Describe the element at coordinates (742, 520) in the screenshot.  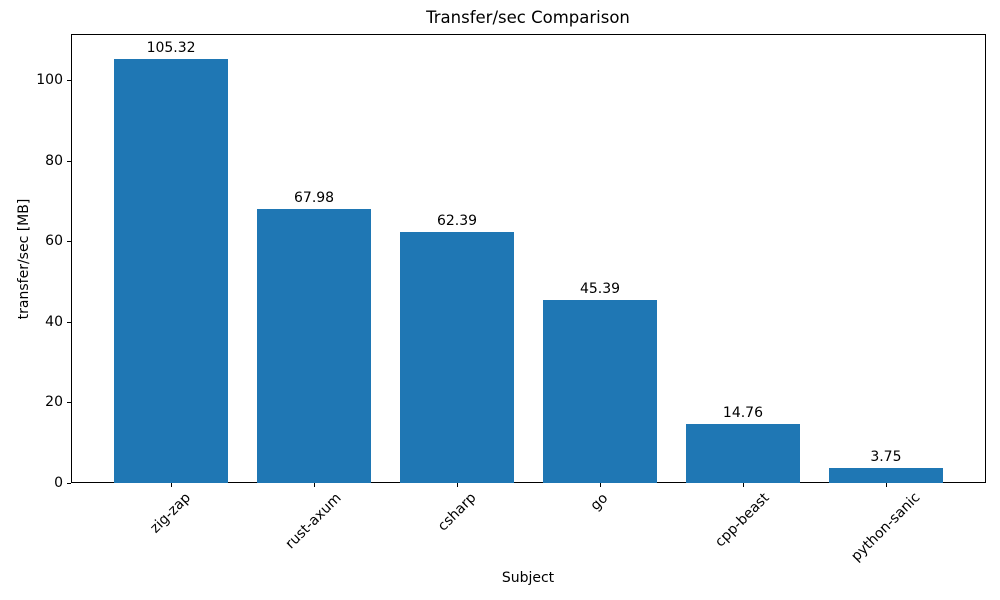
I see `x-tick-label: cpp-beast` at that location.